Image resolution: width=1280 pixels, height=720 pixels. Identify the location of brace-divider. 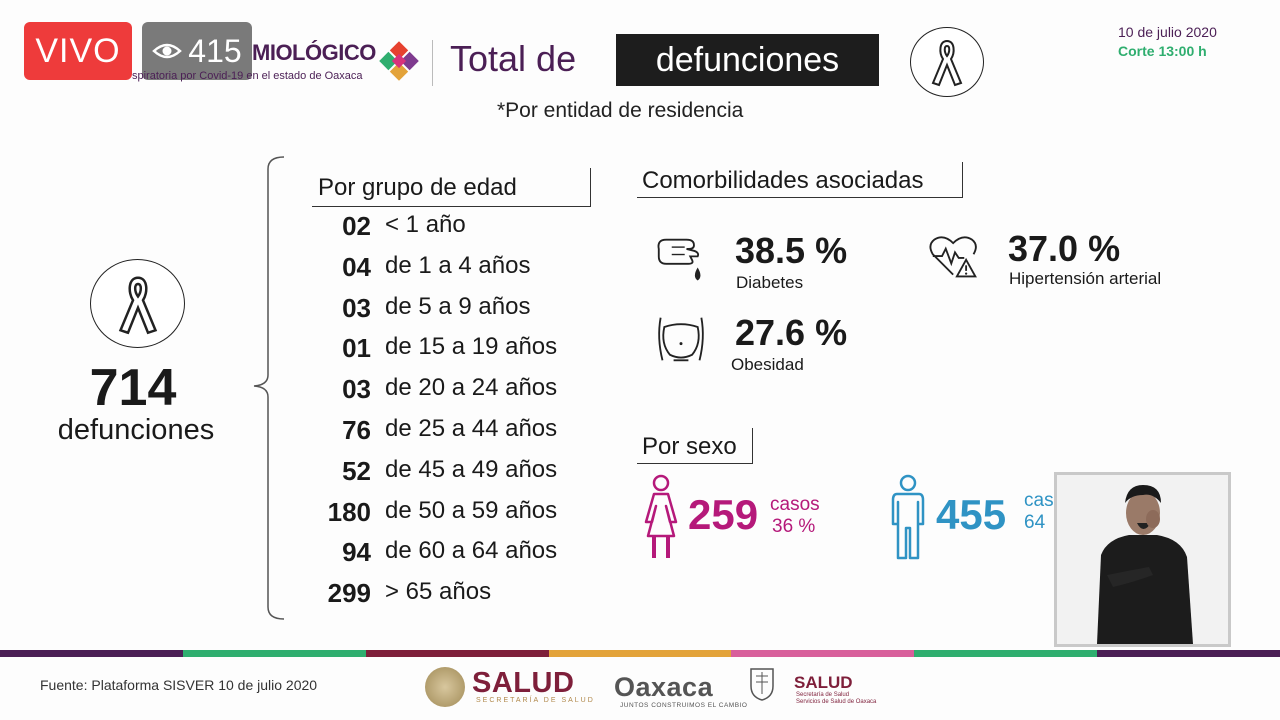
(269, 388).